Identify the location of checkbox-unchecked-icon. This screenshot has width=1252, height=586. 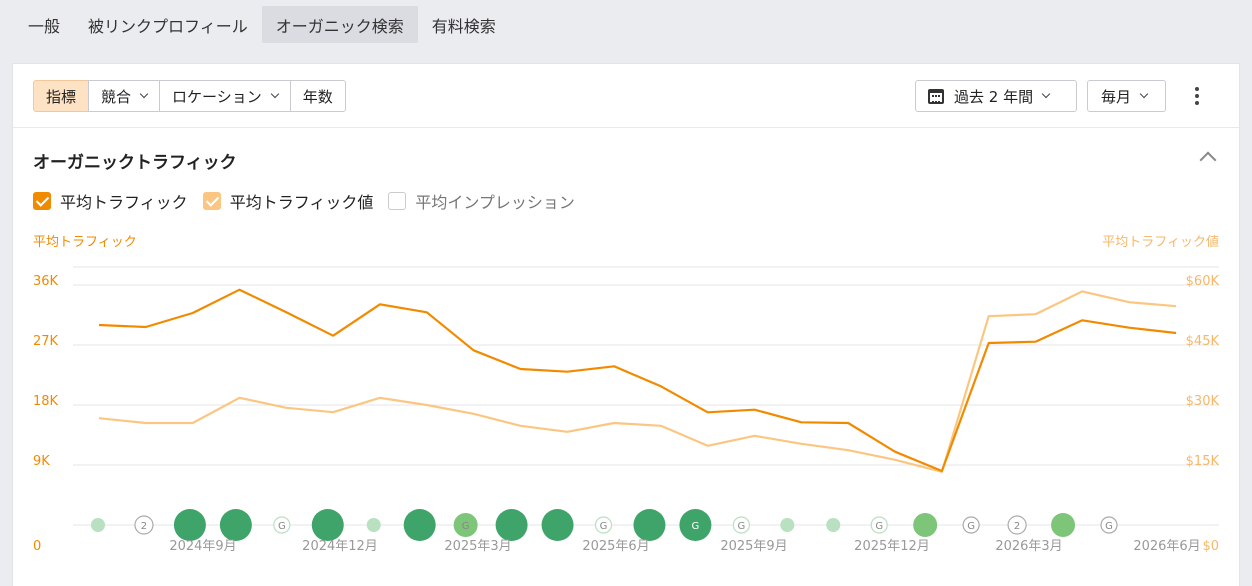
(397, 201).